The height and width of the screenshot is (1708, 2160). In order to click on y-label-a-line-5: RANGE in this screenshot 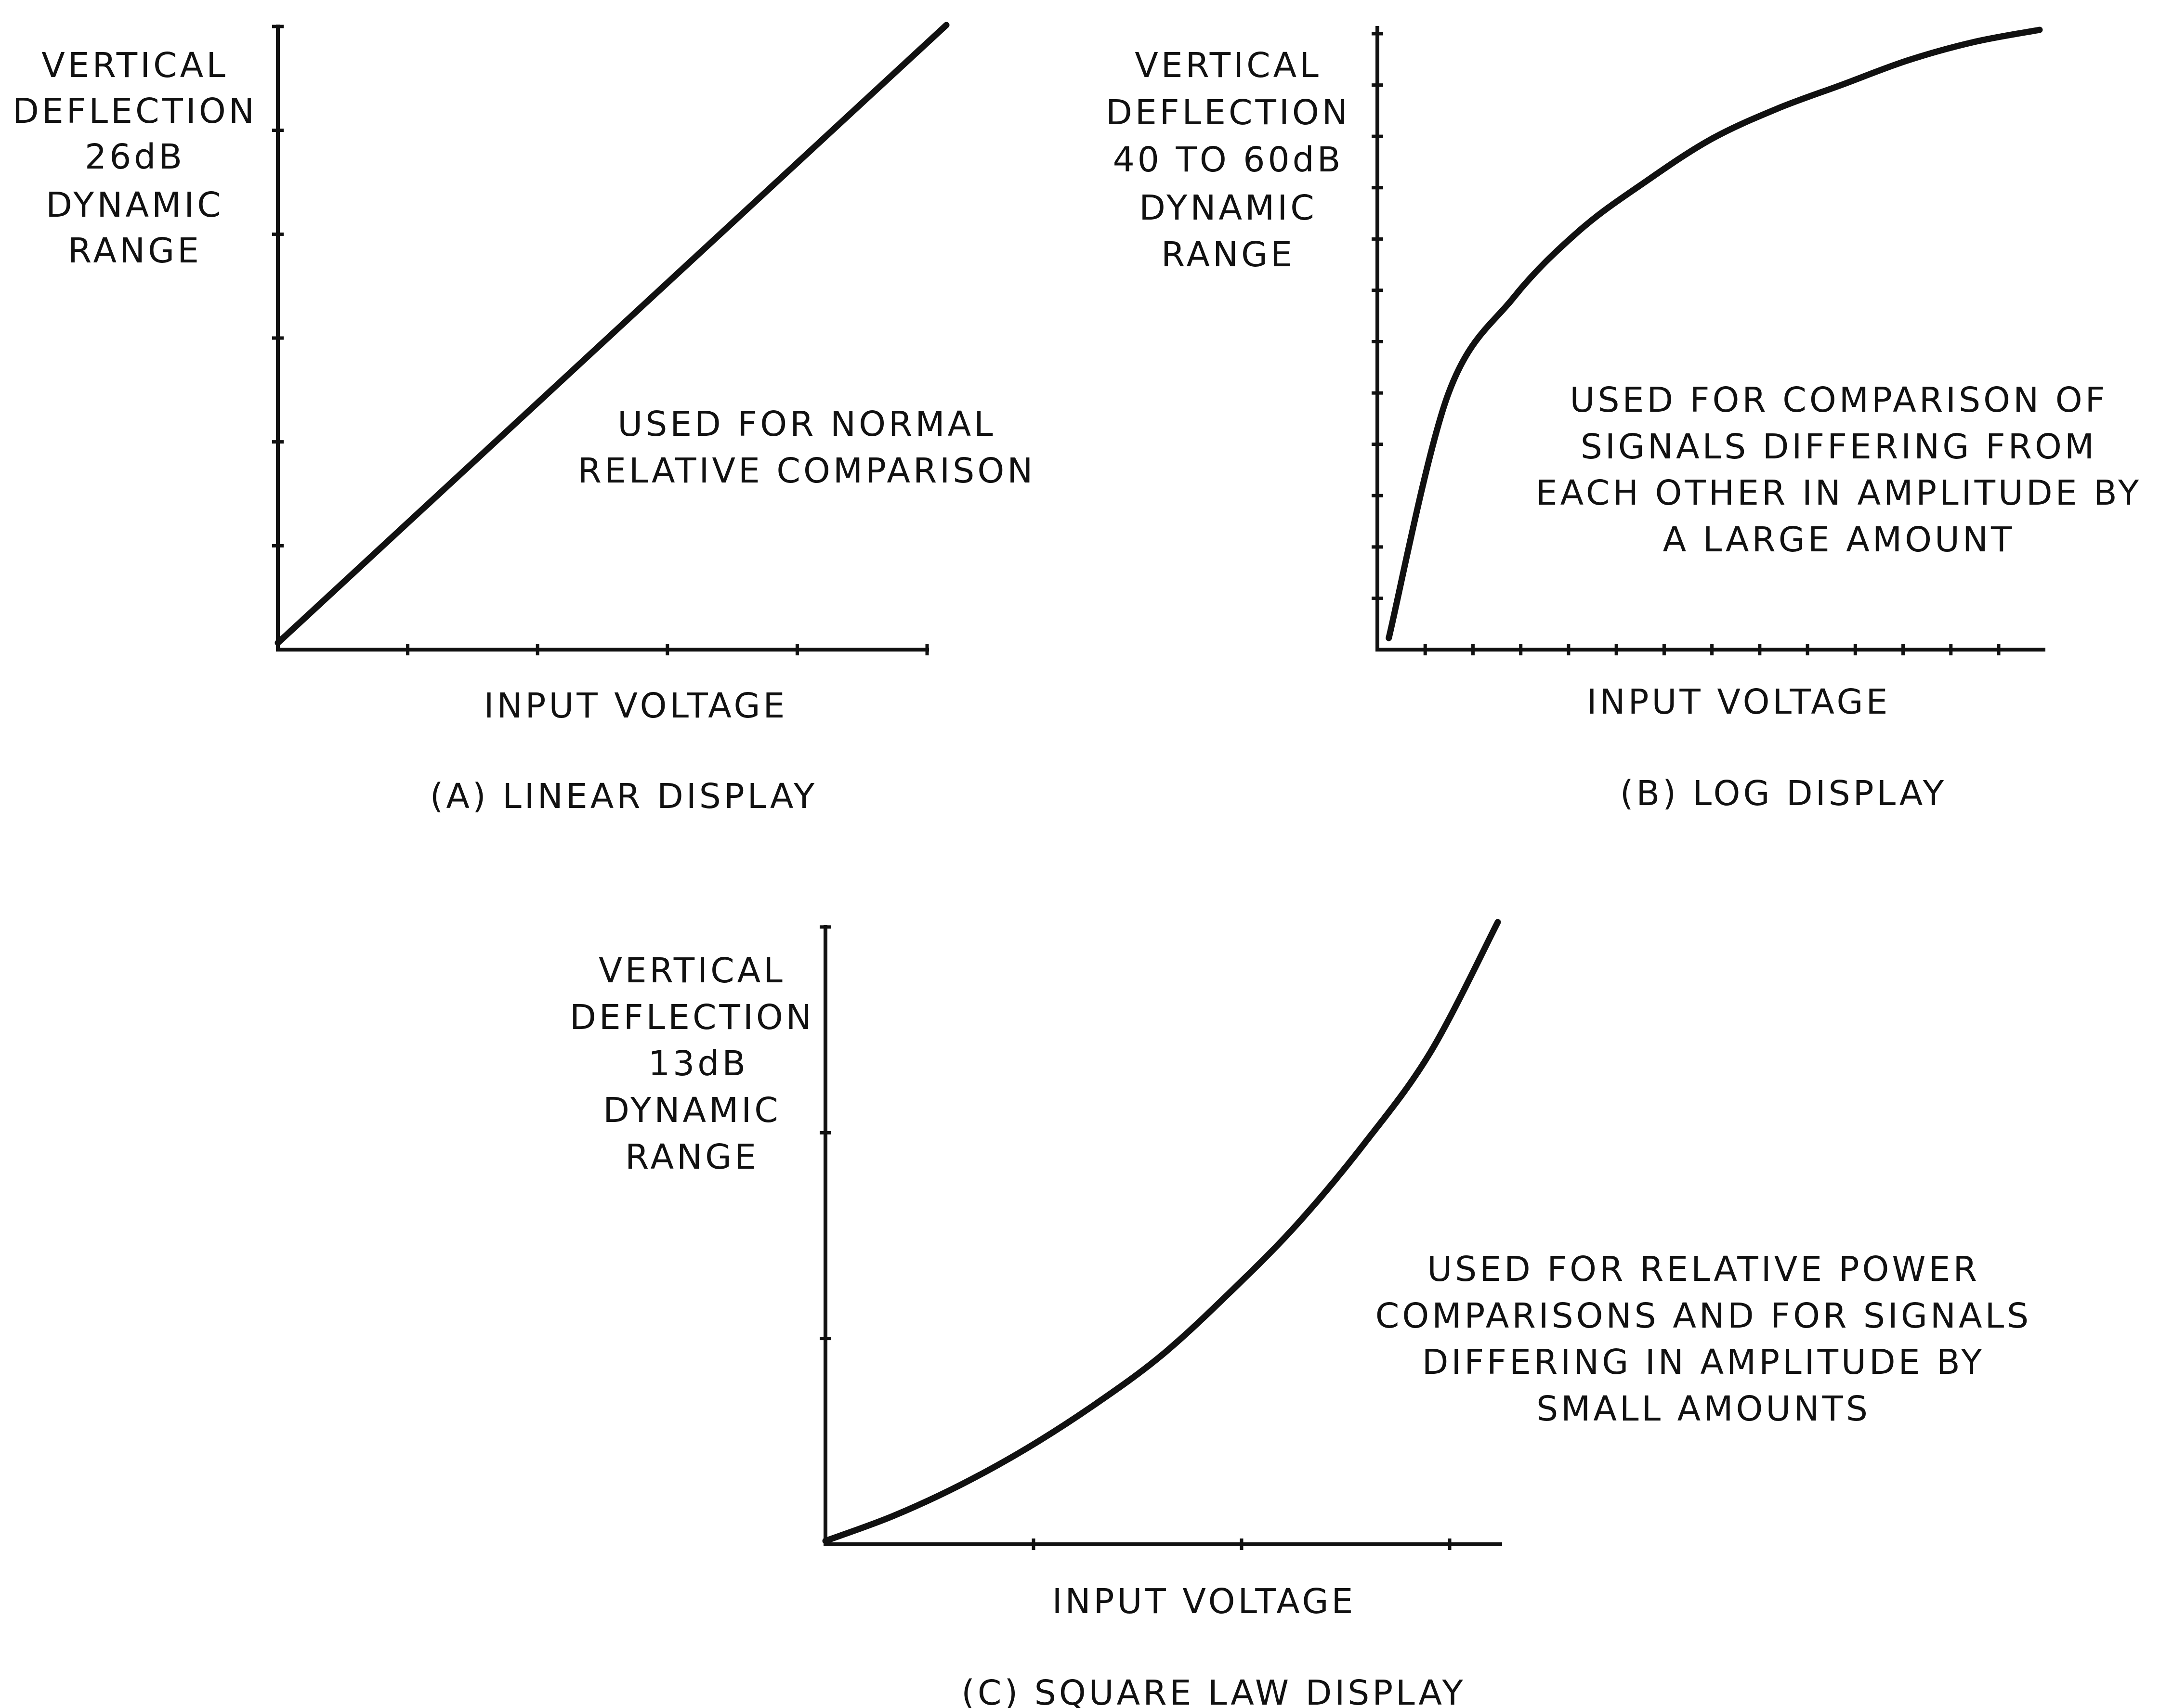, I will do `click(135, 251)`.